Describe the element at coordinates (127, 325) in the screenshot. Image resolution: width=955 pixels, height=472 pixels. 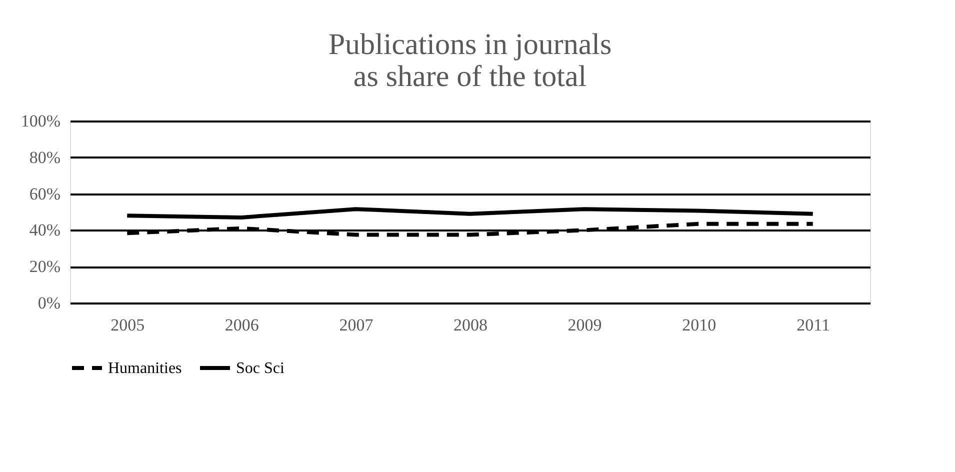
I see `x-tick-label: 2005` at that location.